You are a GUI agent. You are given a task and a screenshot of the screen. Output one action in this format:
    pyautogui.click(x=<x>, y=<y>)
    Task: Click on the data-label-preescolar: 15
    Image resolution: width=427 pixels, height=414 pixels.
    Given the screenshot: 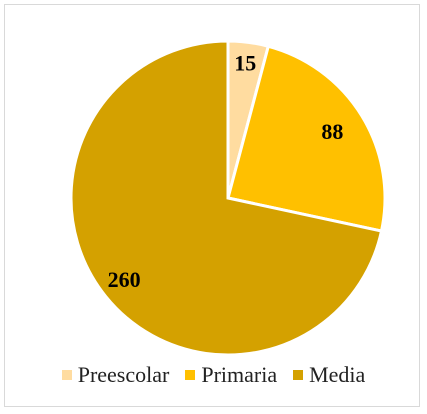 What is the action you would take?
    pyautogui.click(x=245, y=63)
    